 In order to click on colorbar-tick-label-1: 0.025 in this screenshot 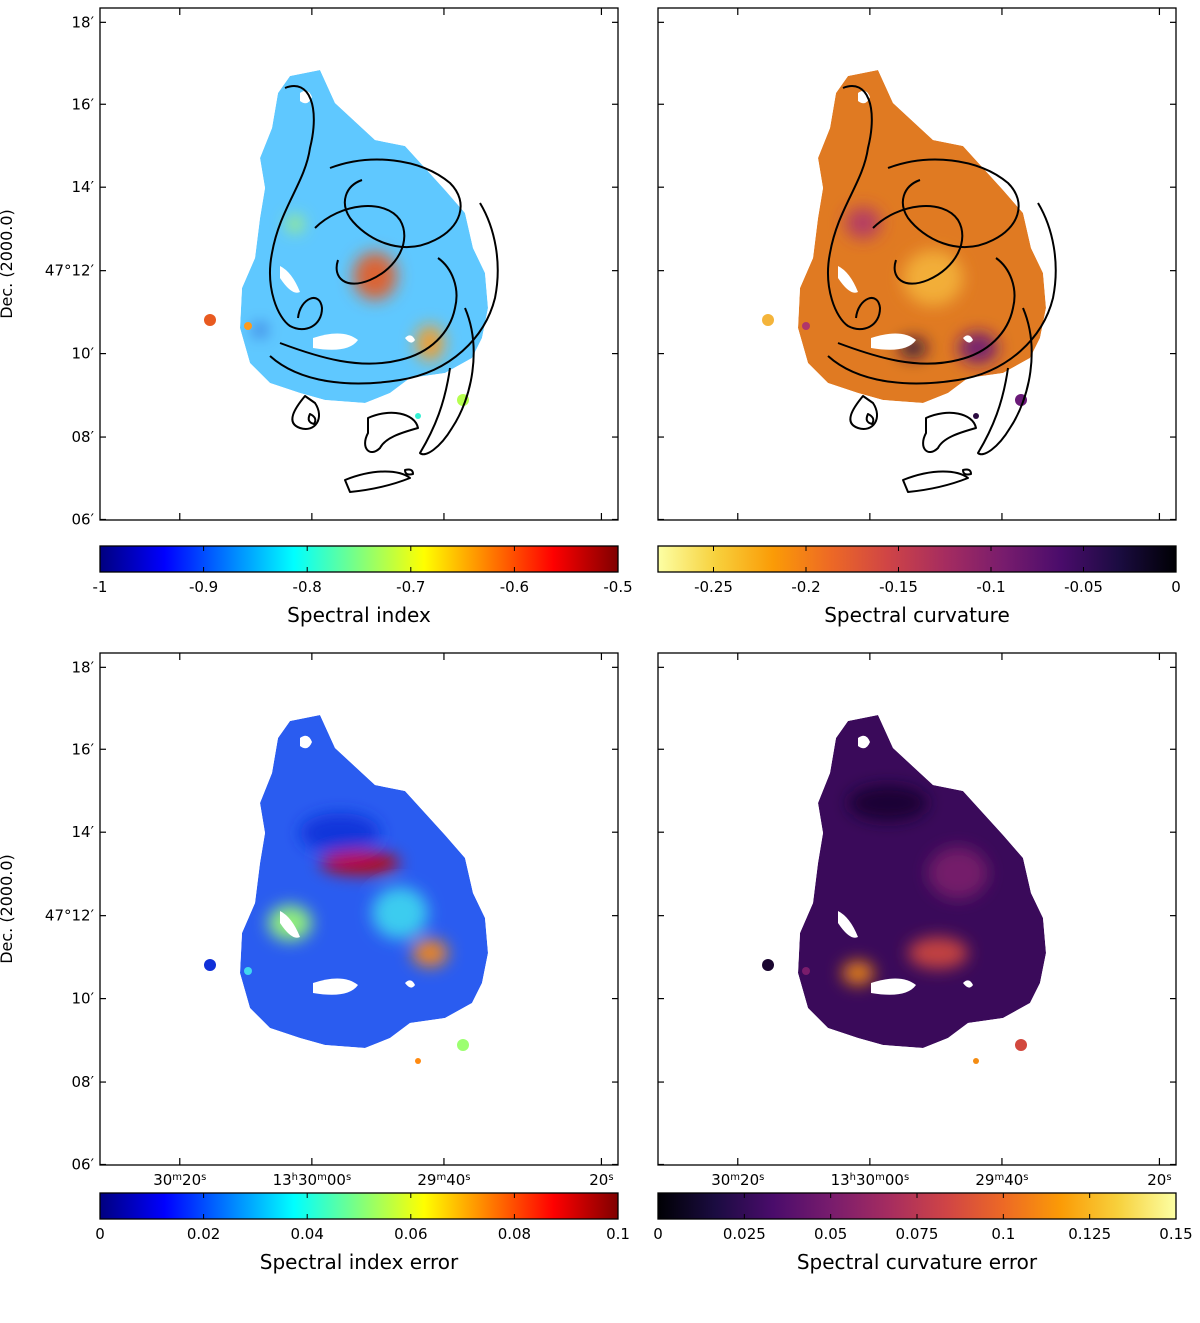, I will do `click(744, 1234)`.